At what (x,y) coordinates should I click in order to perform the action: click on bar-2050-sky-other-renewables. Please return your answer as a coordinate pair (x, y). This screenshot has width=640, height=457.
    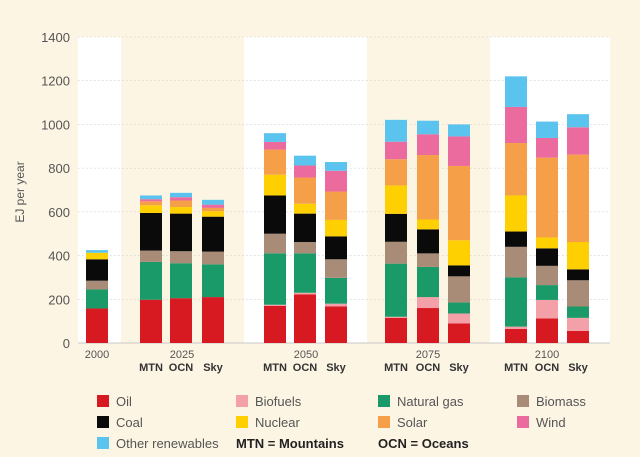
    Looking at the image, I should click on (336, 166).